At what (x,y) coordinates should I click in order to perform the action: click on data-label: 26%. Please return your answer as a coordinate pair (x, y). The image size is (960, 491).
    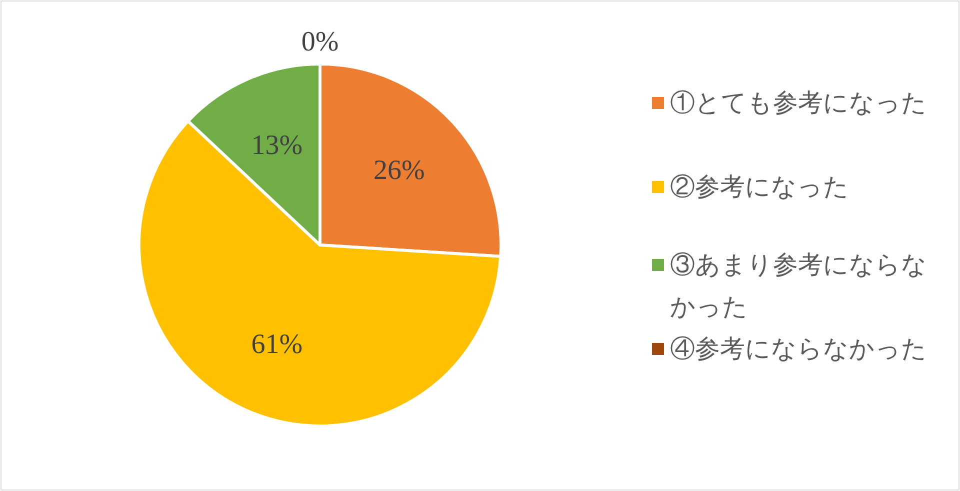
    Looking at the image, I should click on (399, 170).